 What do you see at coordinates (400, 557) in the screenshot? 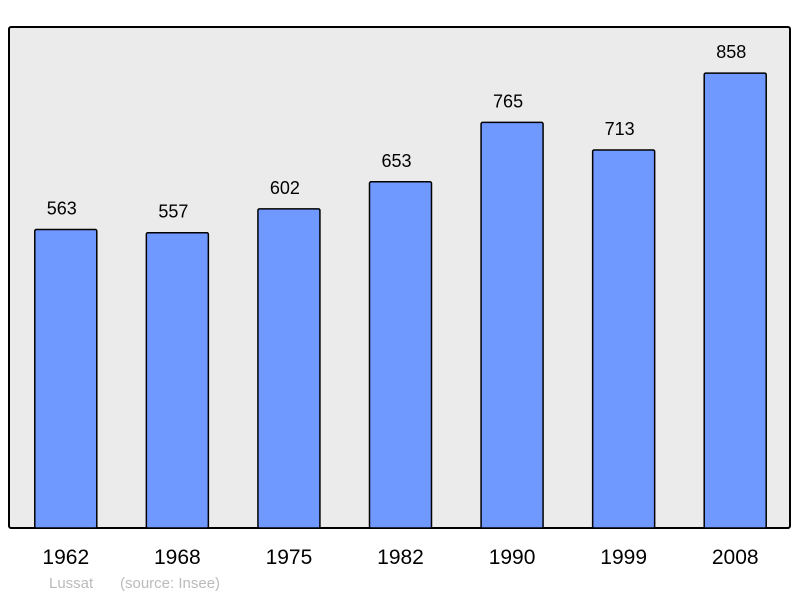
I see `x-tick-1982: 1982` at bounding box center [400, 557].